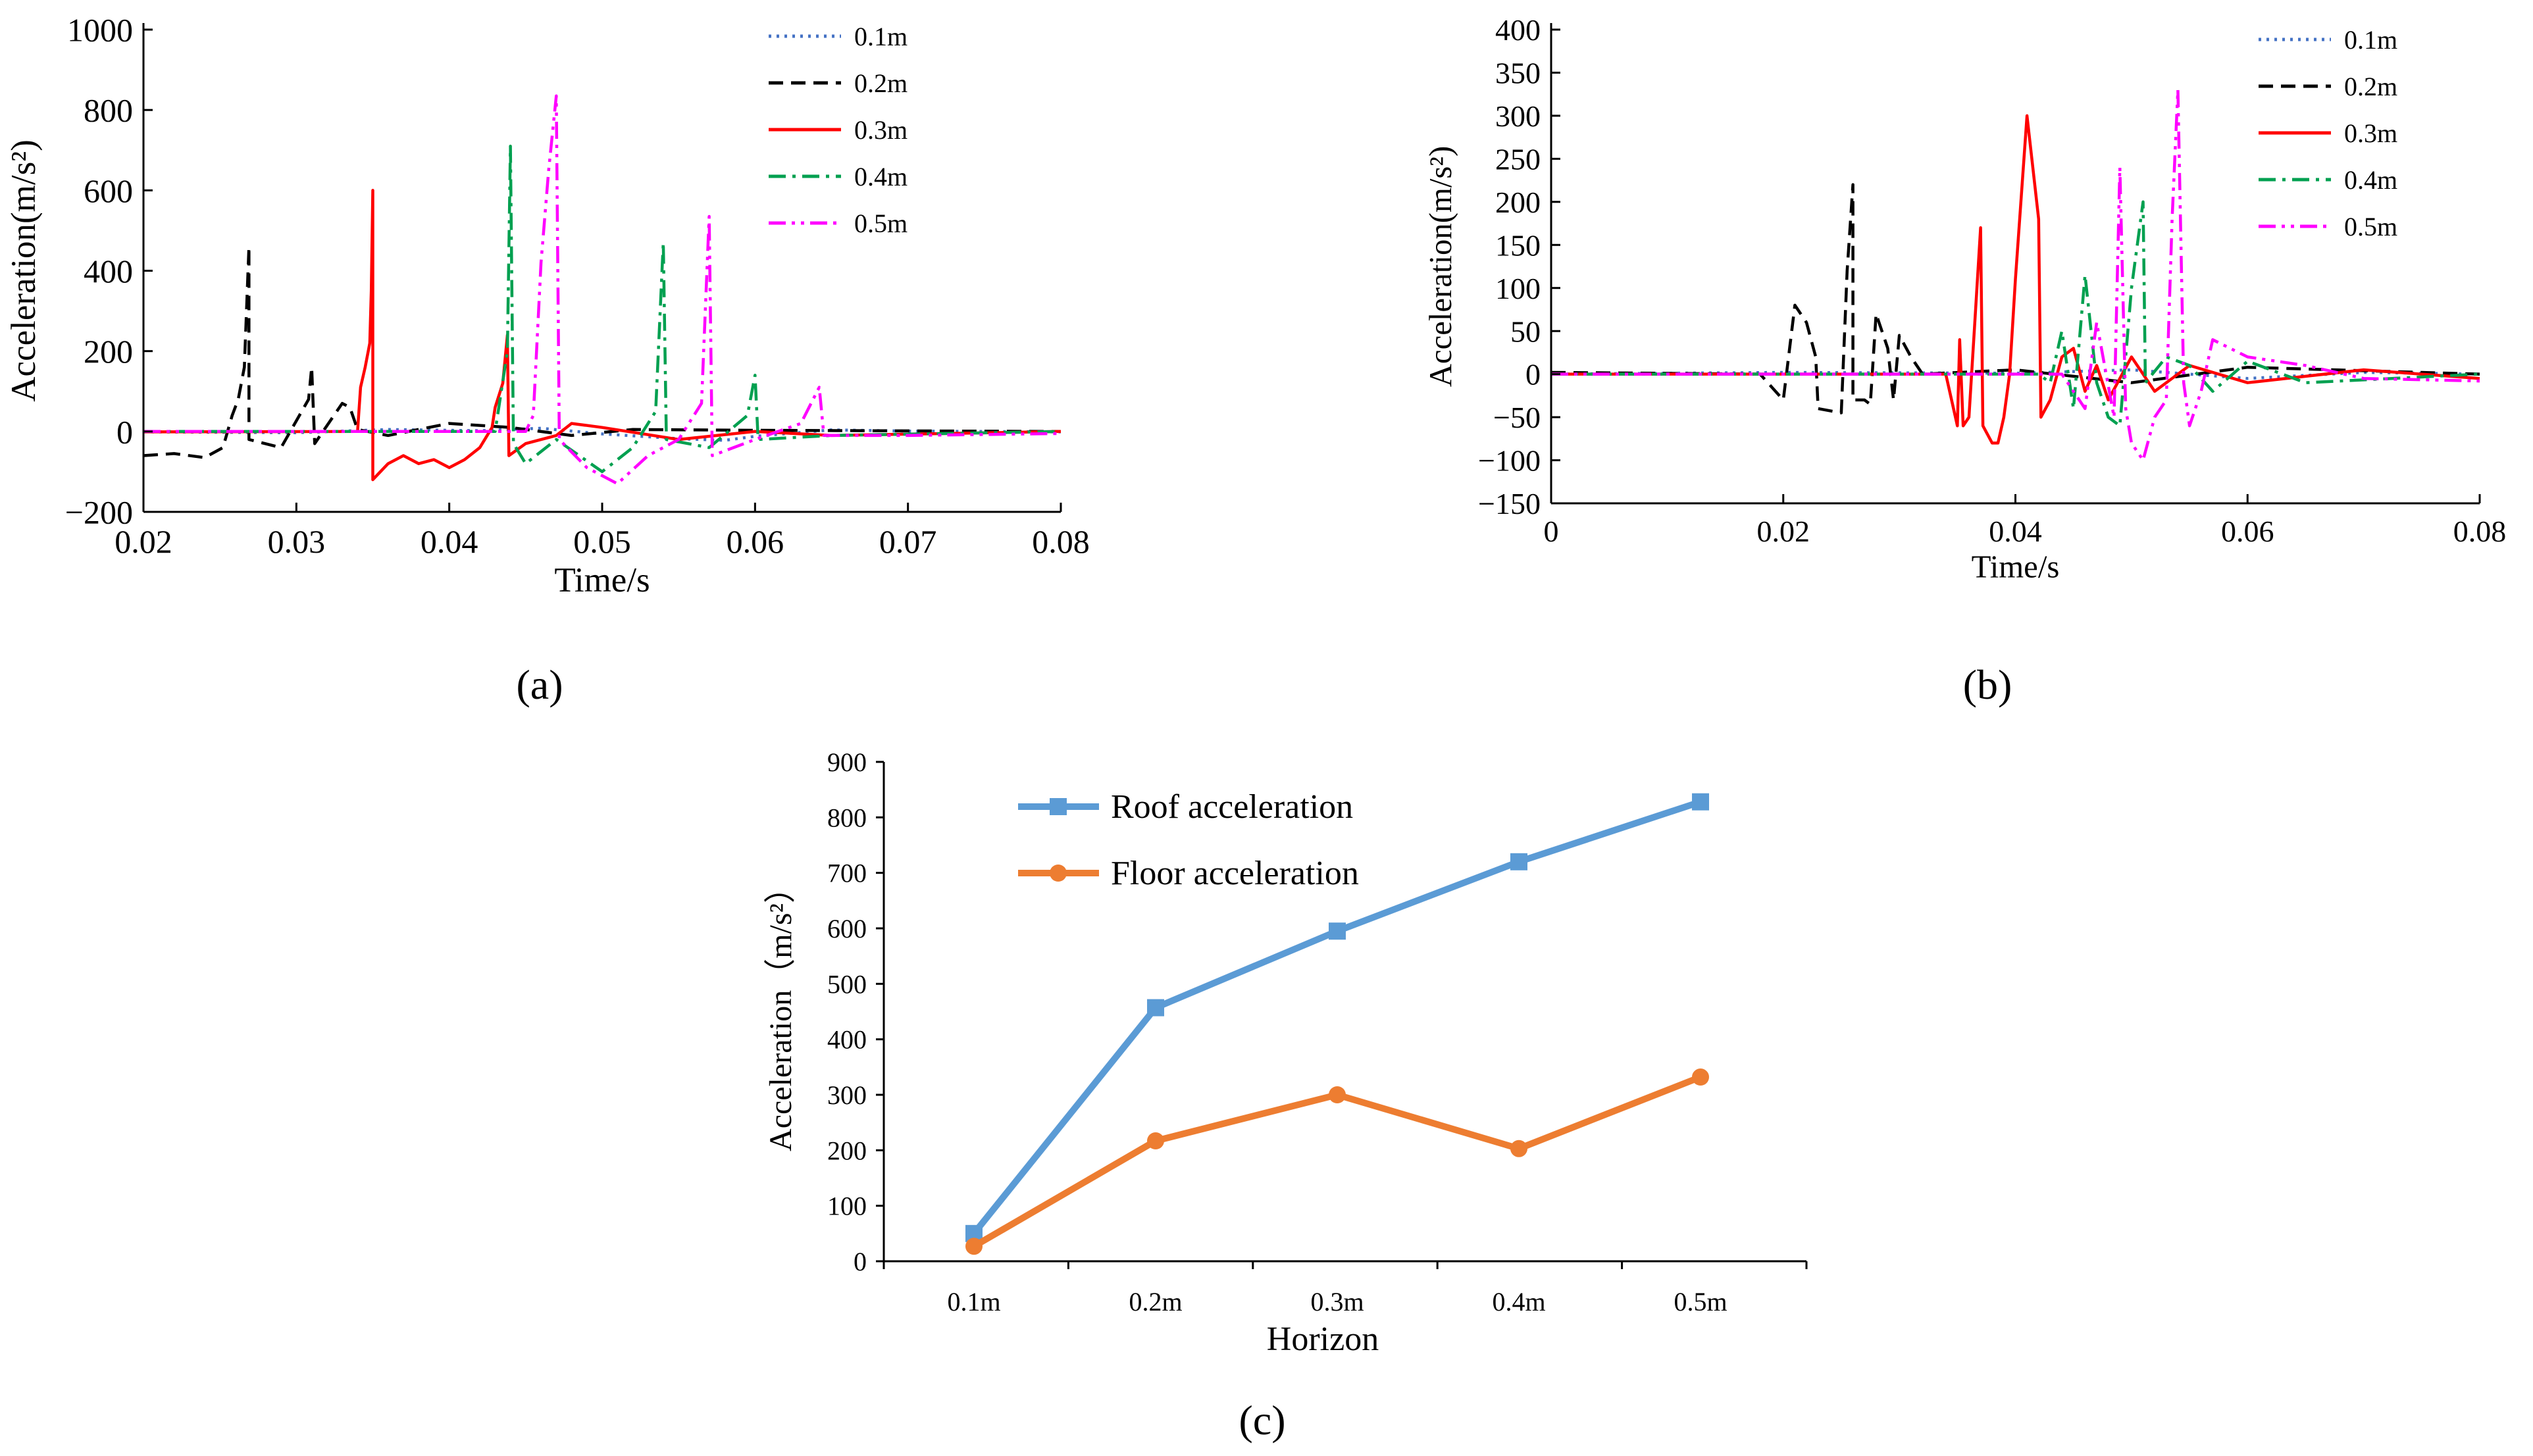 This screenshot has height=1456, width=2533. I want to click on x-tick-label: 0.3m, so click(1337, 1302).